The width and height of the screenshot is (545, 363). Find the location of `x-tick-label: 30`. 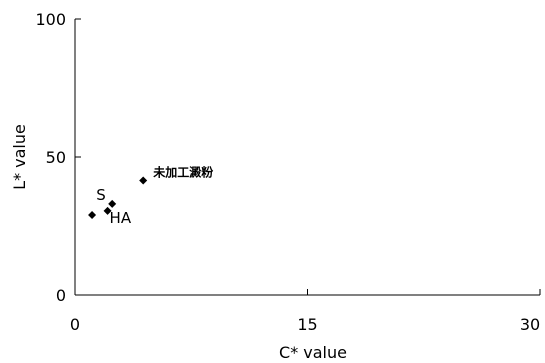

x-tick-label: 30 is located at coordinates (530, 324).